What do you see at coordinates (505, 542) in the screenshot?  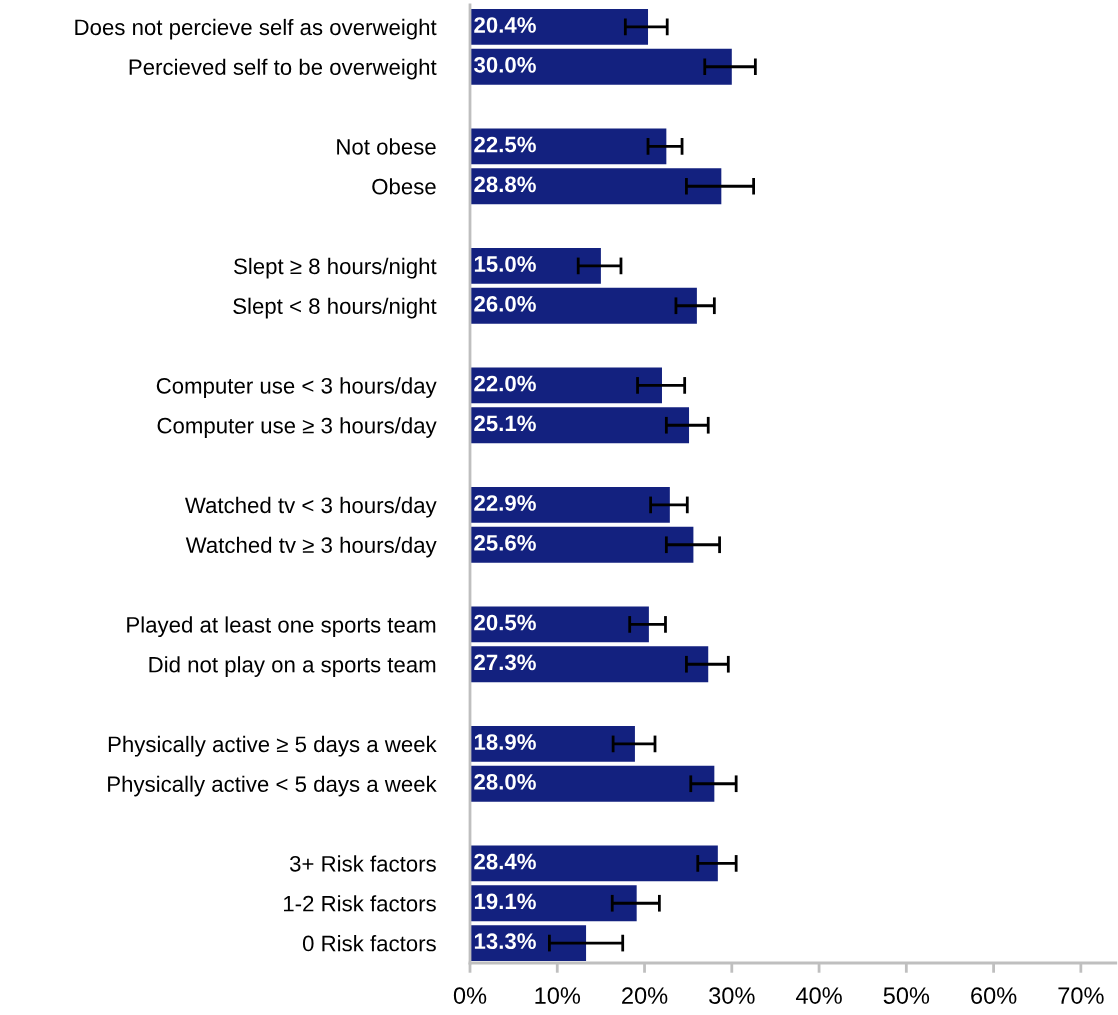 I see `data-label: 25.6%` at bounding box center [505, 542].